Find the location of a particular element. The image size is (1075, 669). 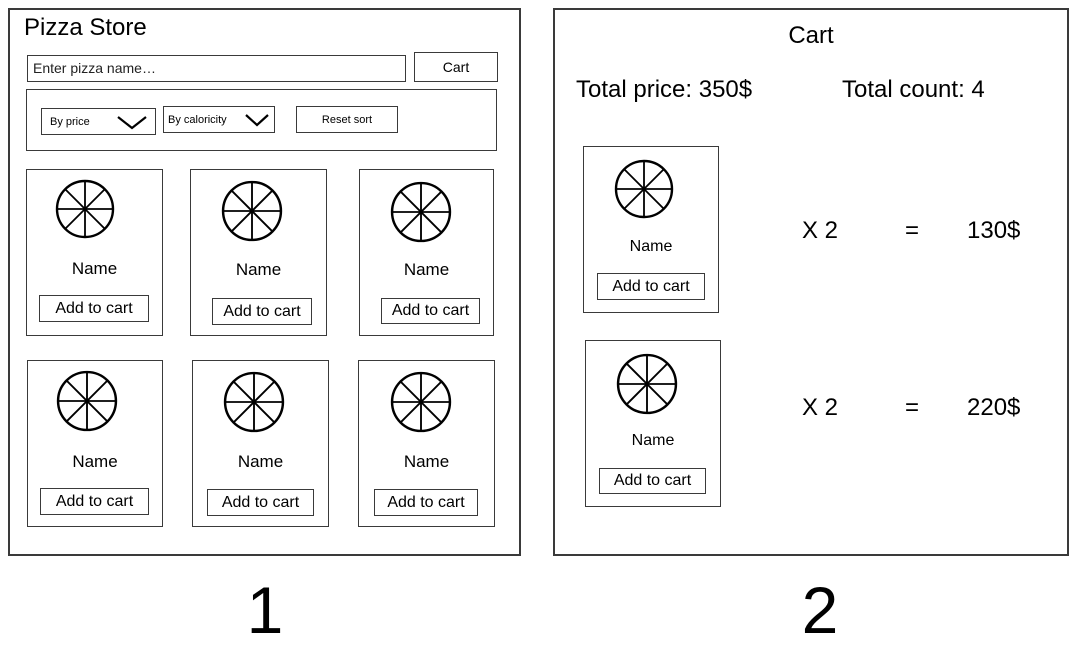

wireframe-label-1: 1 is located at coordinates (265, 610).